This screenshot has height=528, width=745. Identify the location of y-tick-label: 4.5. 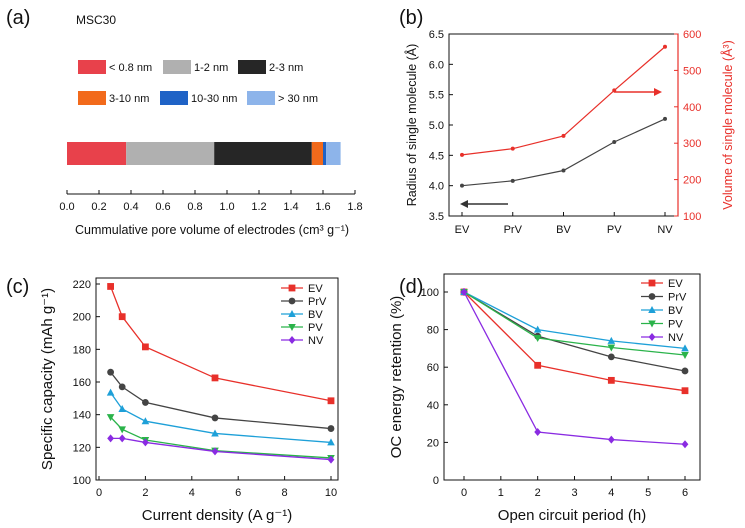
(436, 156).